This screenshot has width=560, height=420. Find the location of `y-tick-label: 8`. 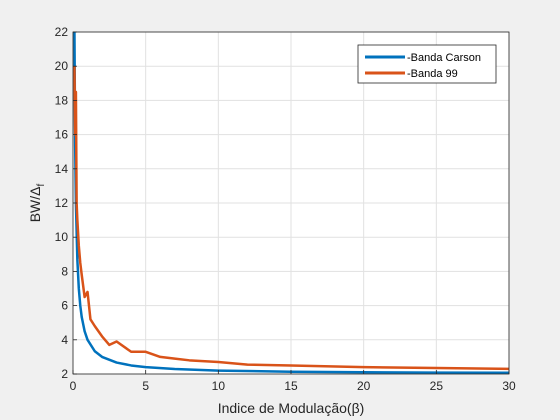

y-tick-label: 8 is located at coordinates (64, 271).